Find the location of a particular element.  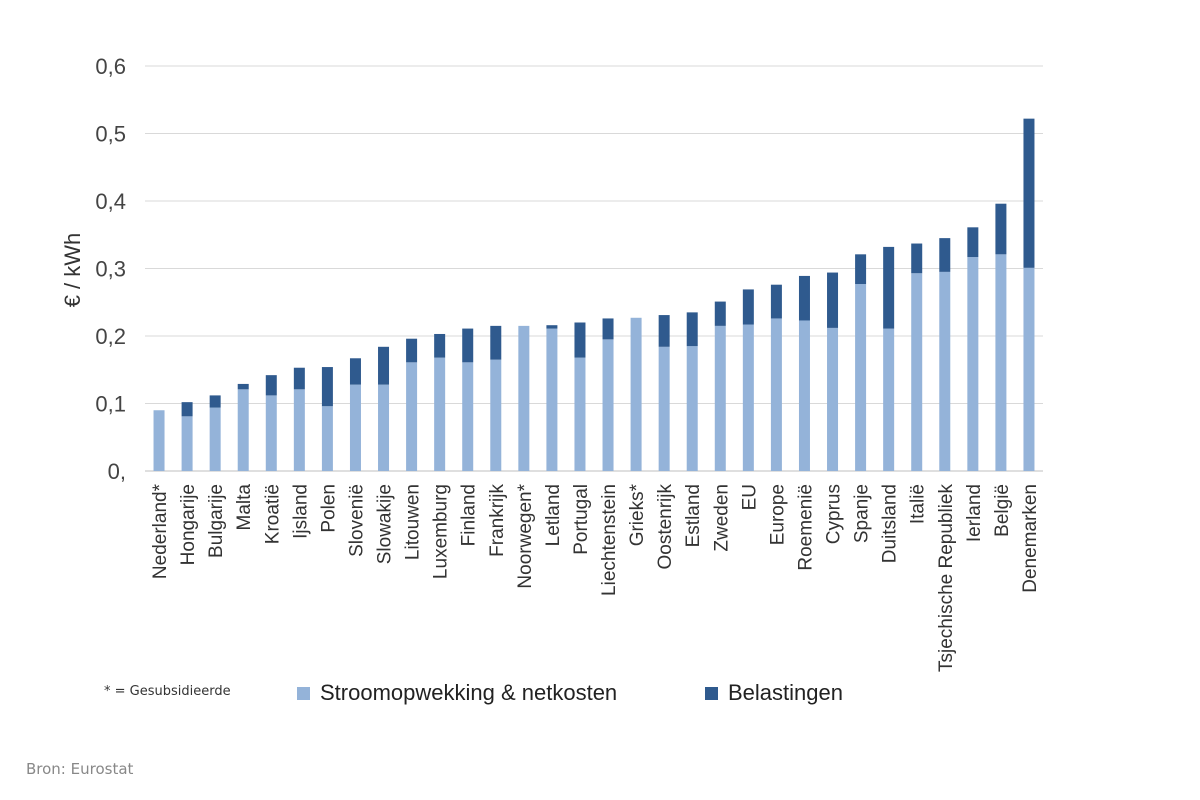

legend-item-stroom: Stroomopwekking & netkosten is located at coordinates (457, 693).